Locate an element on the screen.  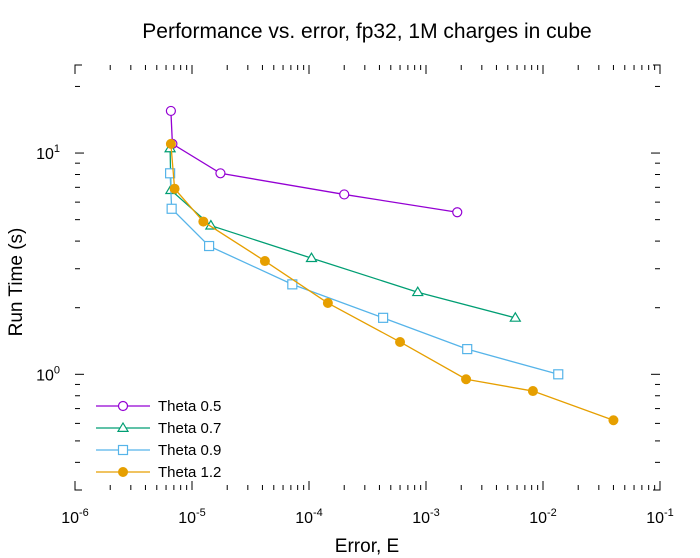
x-axis-label: Error, E is located at coordinates (367, 546).